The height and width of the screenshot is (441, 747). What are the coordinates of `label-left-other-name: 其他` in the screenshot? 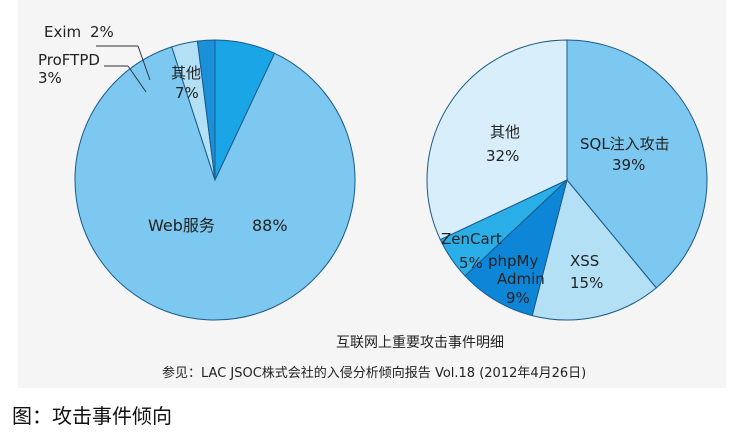 It's located at (186, 73).